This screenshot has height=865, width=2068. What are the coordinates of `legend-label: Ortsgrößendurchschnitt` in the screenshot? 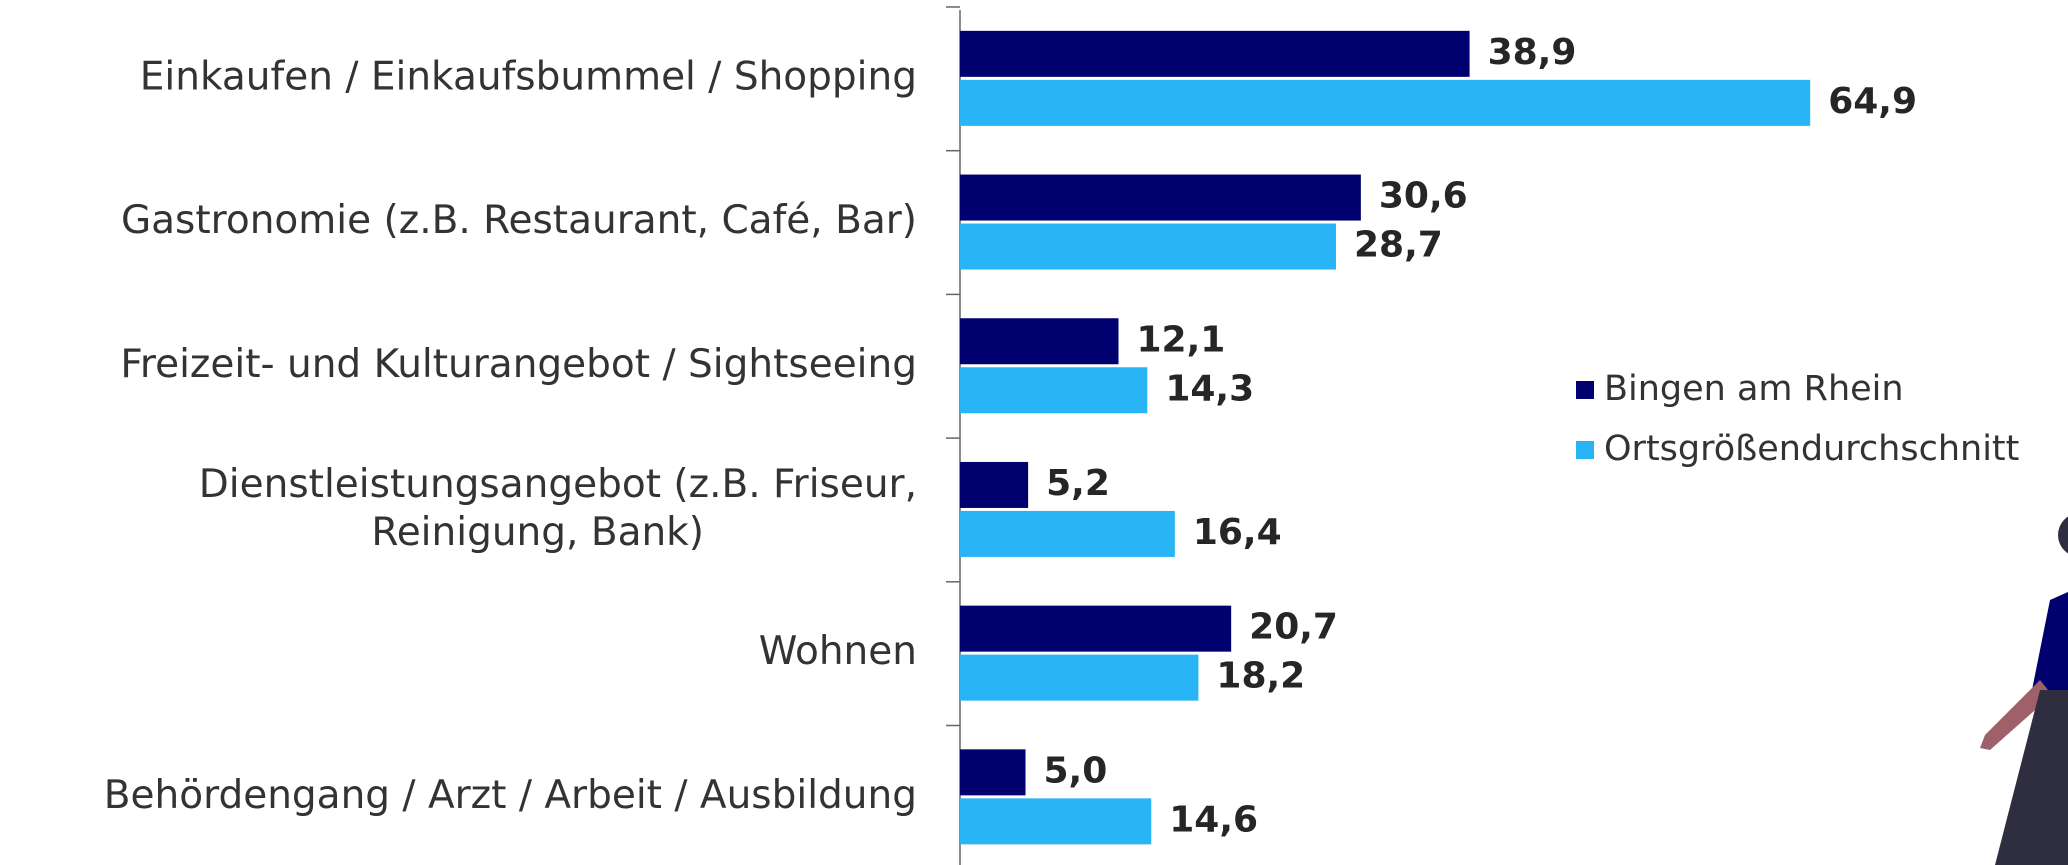 It's located at (1811, 449).